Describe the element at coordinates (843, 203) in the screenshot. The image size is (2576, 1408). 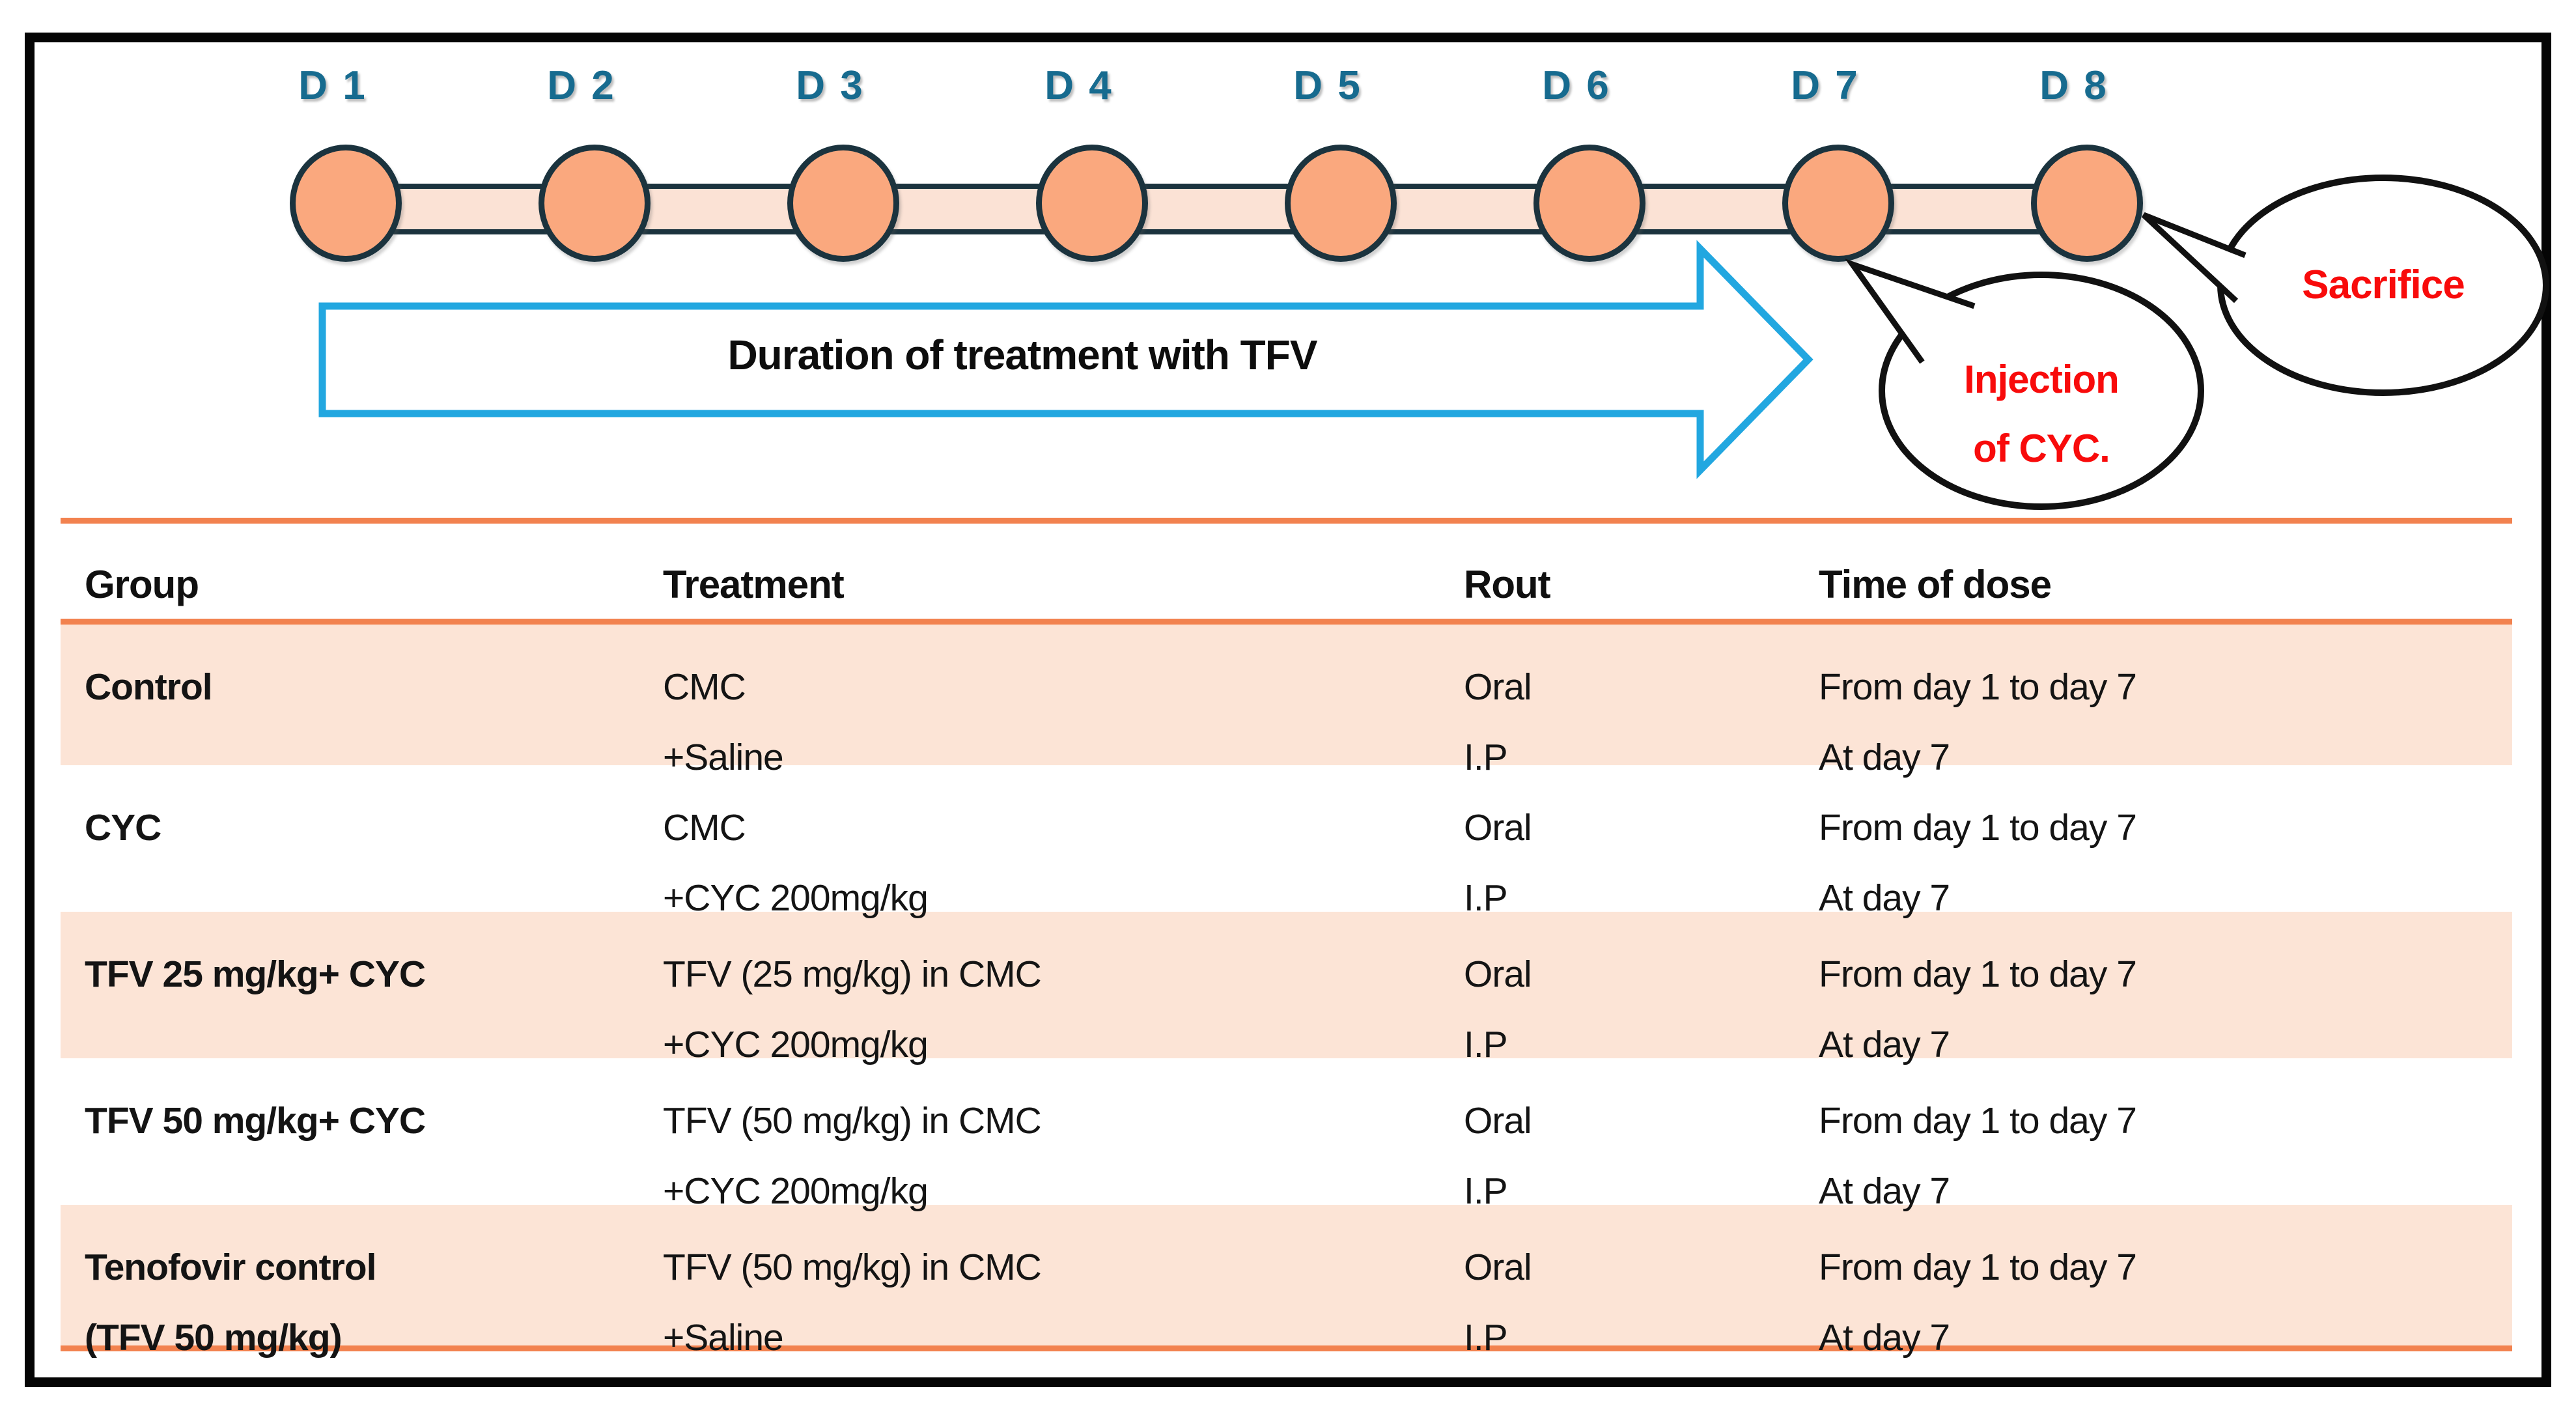
I see `day-node-d3` at that location.